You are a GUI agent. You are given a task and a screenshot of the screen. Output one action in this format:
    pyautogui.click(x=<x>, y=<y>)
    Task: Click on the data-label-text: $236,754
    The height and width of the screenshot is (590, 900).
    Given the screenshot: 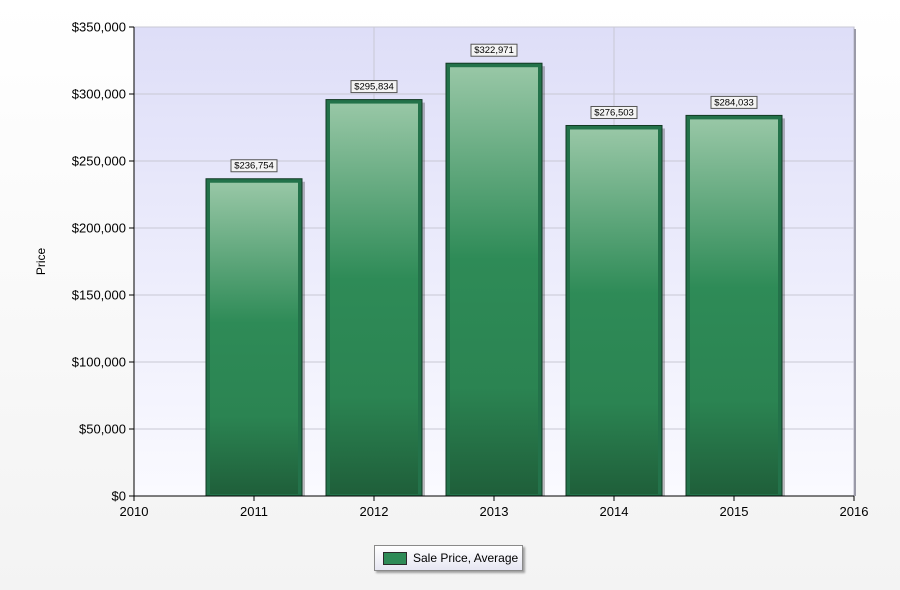 What is the action you would take?
    pyautogui.click(x=254, y=166)
    